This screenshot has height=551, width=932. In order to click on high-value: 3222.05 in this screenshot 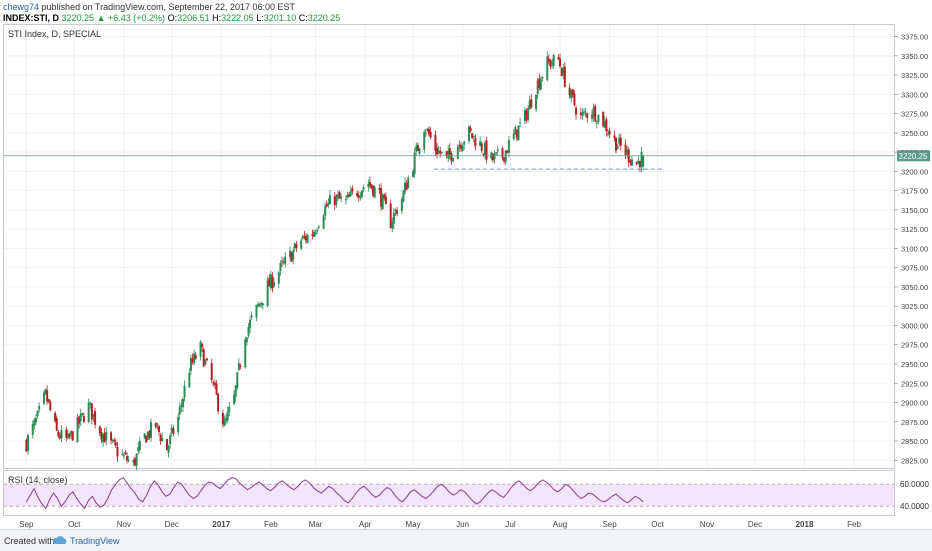, I will do `click(237, 18)`.